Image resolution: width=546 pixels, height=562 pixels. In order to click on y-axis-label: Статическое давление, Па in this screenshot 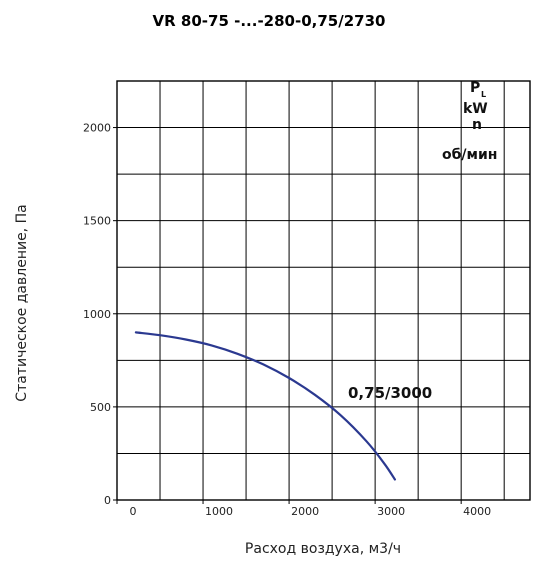, I will do `click(22, 302)`.